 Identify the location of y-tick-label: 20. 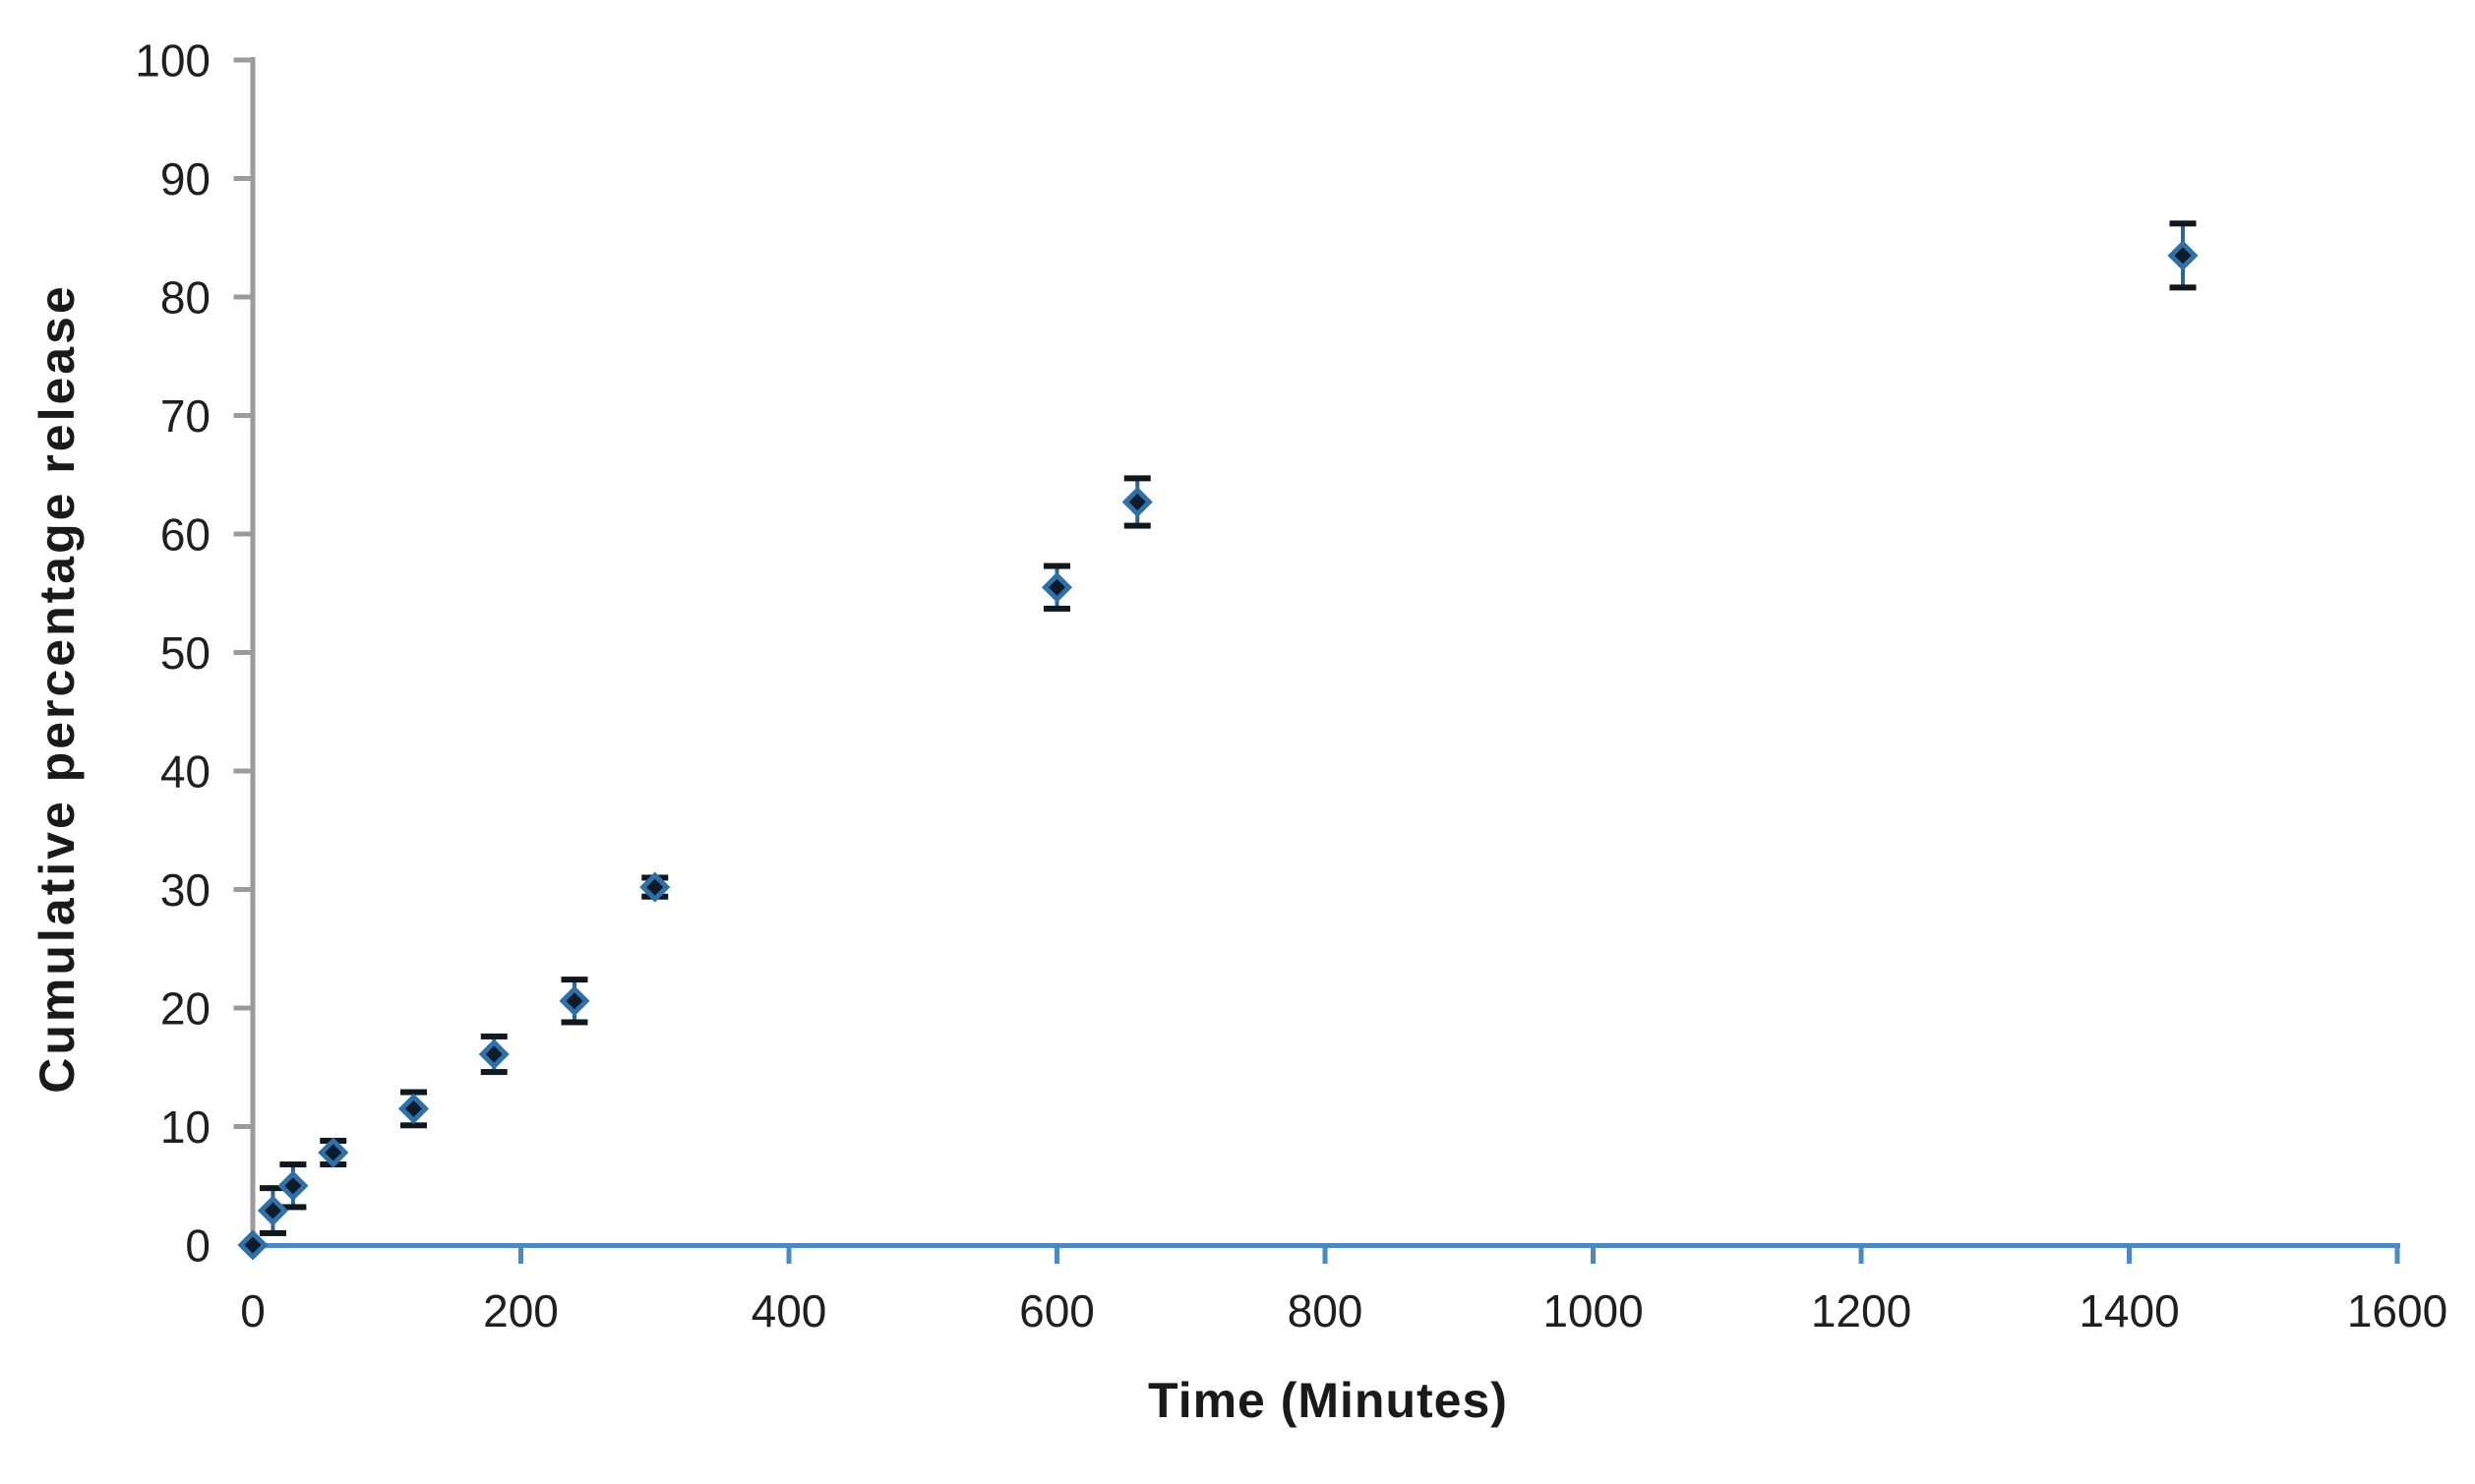
(186, 1009).